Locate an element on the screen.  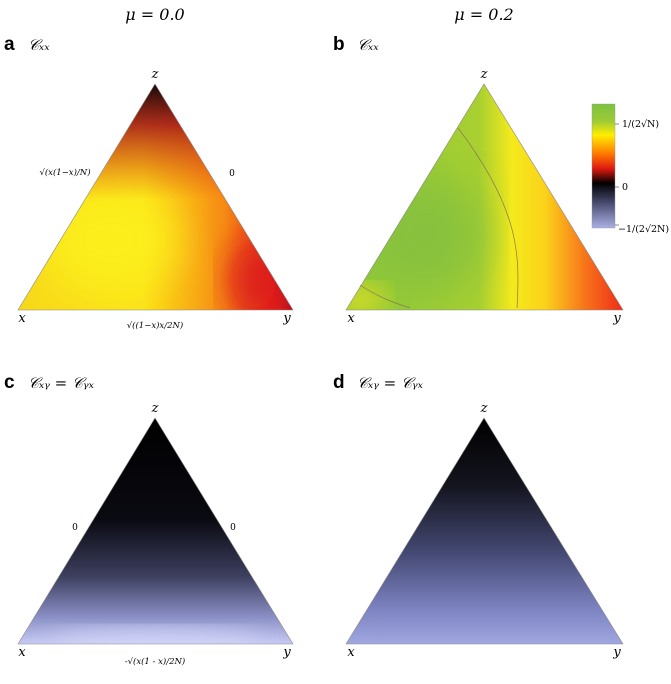
panel-c-vertex-x: x is located at coordinates (22, 652).